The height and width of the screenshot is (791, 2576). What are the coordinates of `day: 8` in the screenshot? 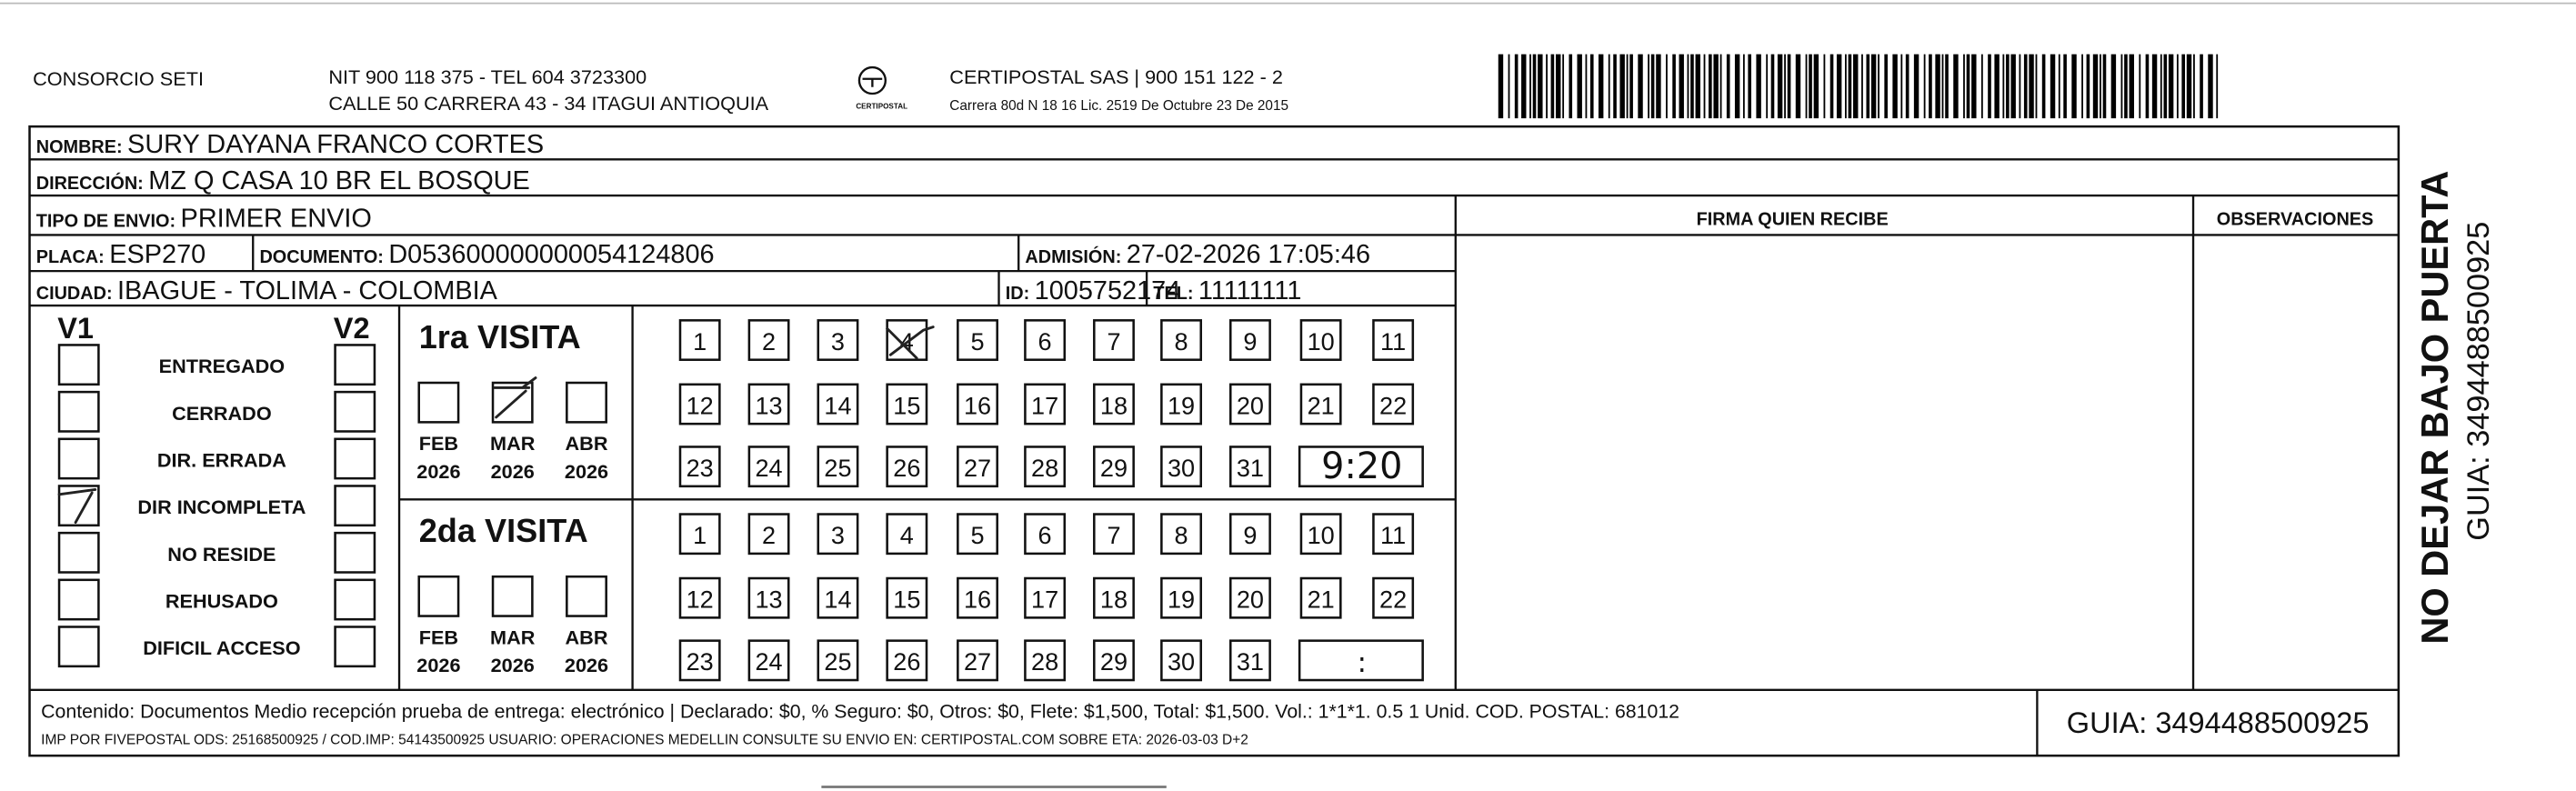 It's located at (1181, 535).